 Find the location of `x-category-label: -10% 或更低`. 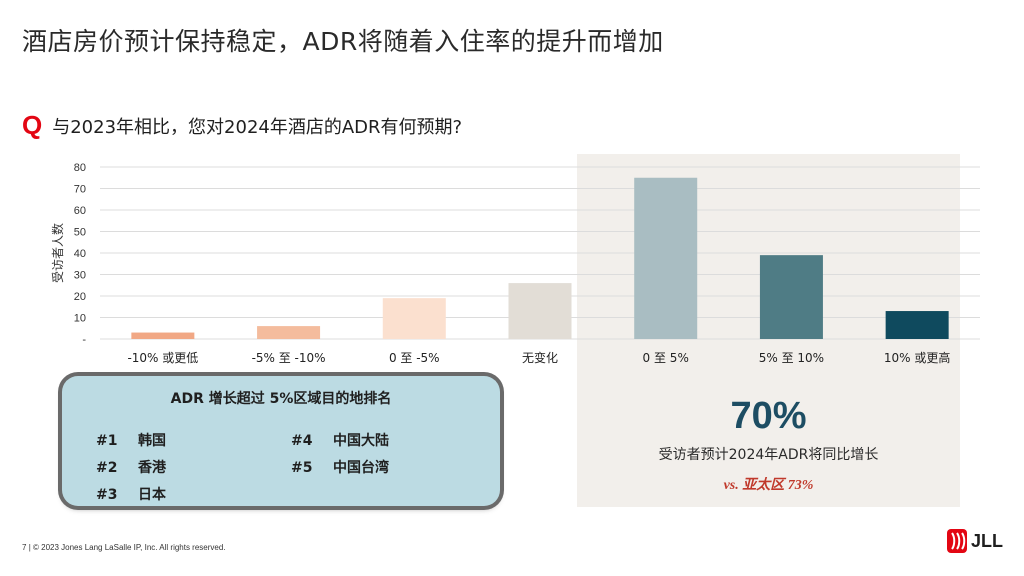

x-category-label: -10% 或更低 is located at coordinates (162, 358).